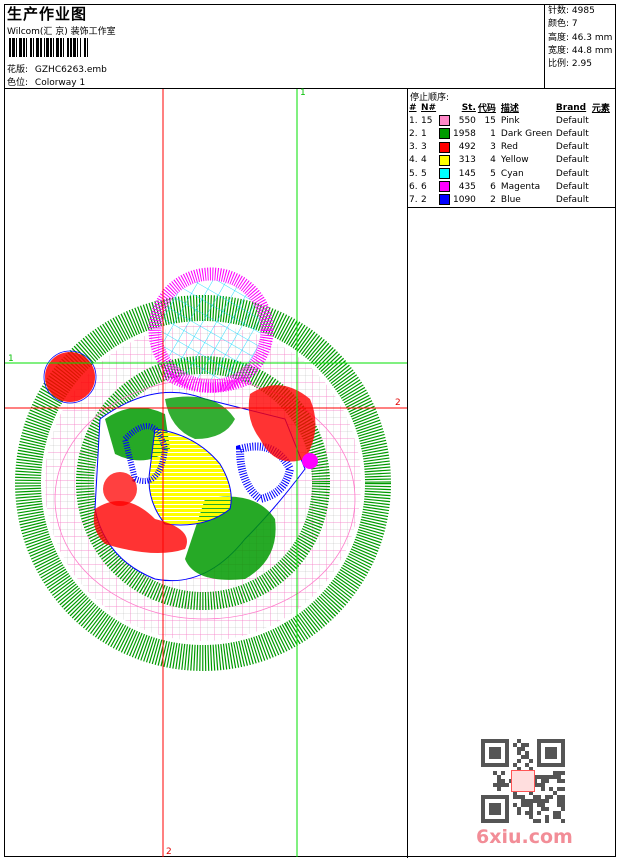  Describe the element at coordinates (200, 417) in the screenshot. I see `green-leaf` at that location.